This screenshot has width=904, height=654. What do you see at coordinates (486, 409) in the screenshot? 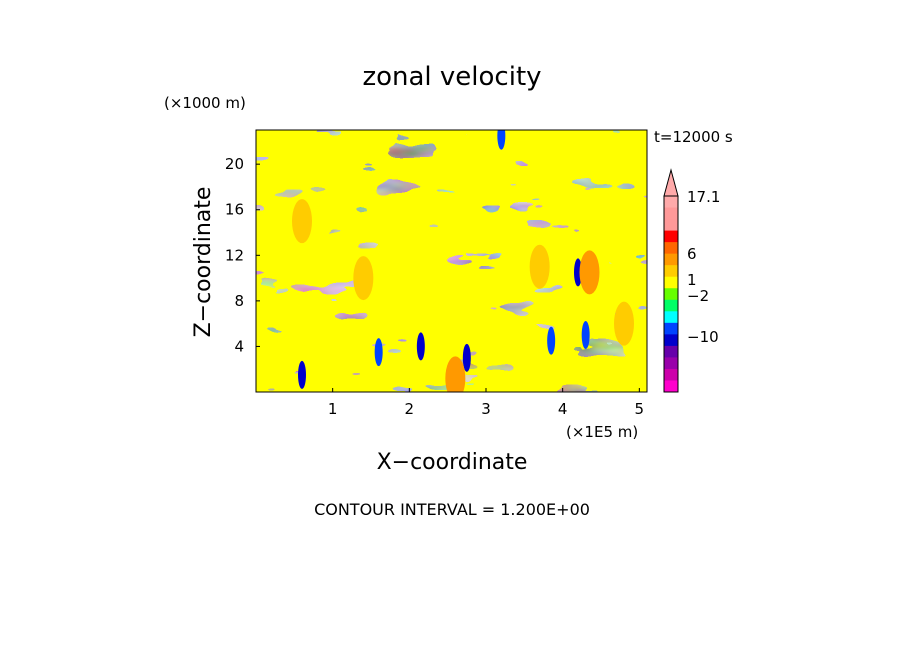
I see `x-tick-label: 3` at bounding box center [486, 409].